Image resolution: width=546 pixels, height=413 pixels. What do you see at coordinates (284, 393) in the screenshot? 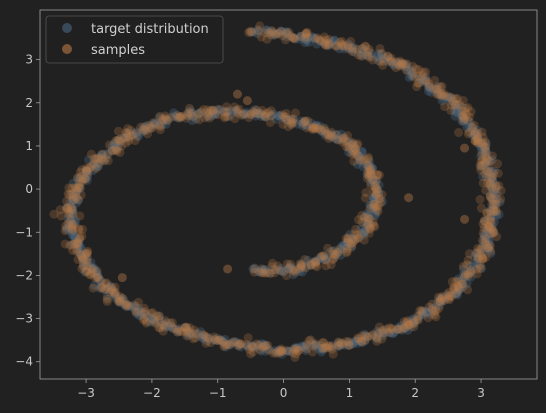
I see `x-tick-label: 0` at bounding box center [284, 393].